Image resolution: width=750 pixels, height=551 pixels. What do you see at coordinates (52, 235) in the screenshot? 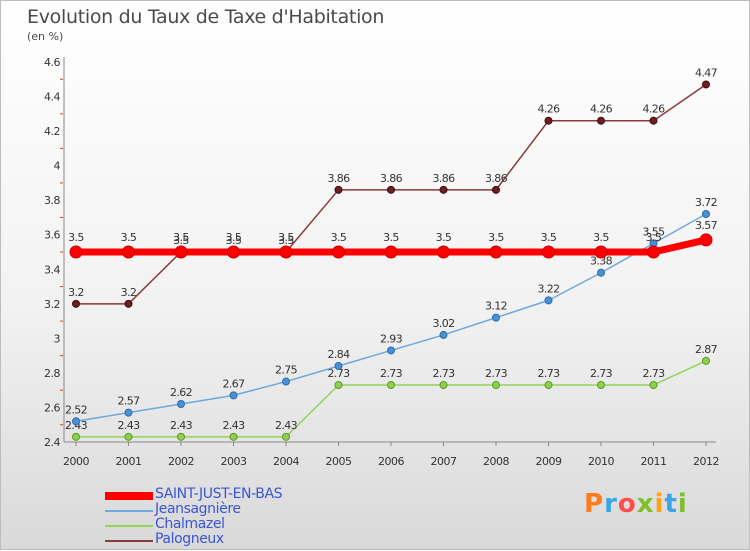
I see `y-tick-label: 3.6` at bounding box center [52, 235].